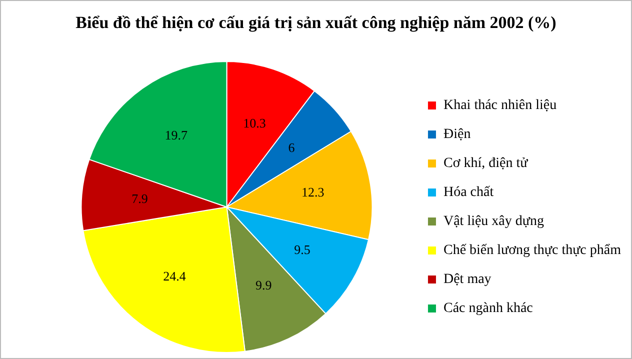  What do you see at coordinates (485, 164) in the screenshot?
I see `legend-label: Cơ khí, điện tử` at bounding box center [485, 164].